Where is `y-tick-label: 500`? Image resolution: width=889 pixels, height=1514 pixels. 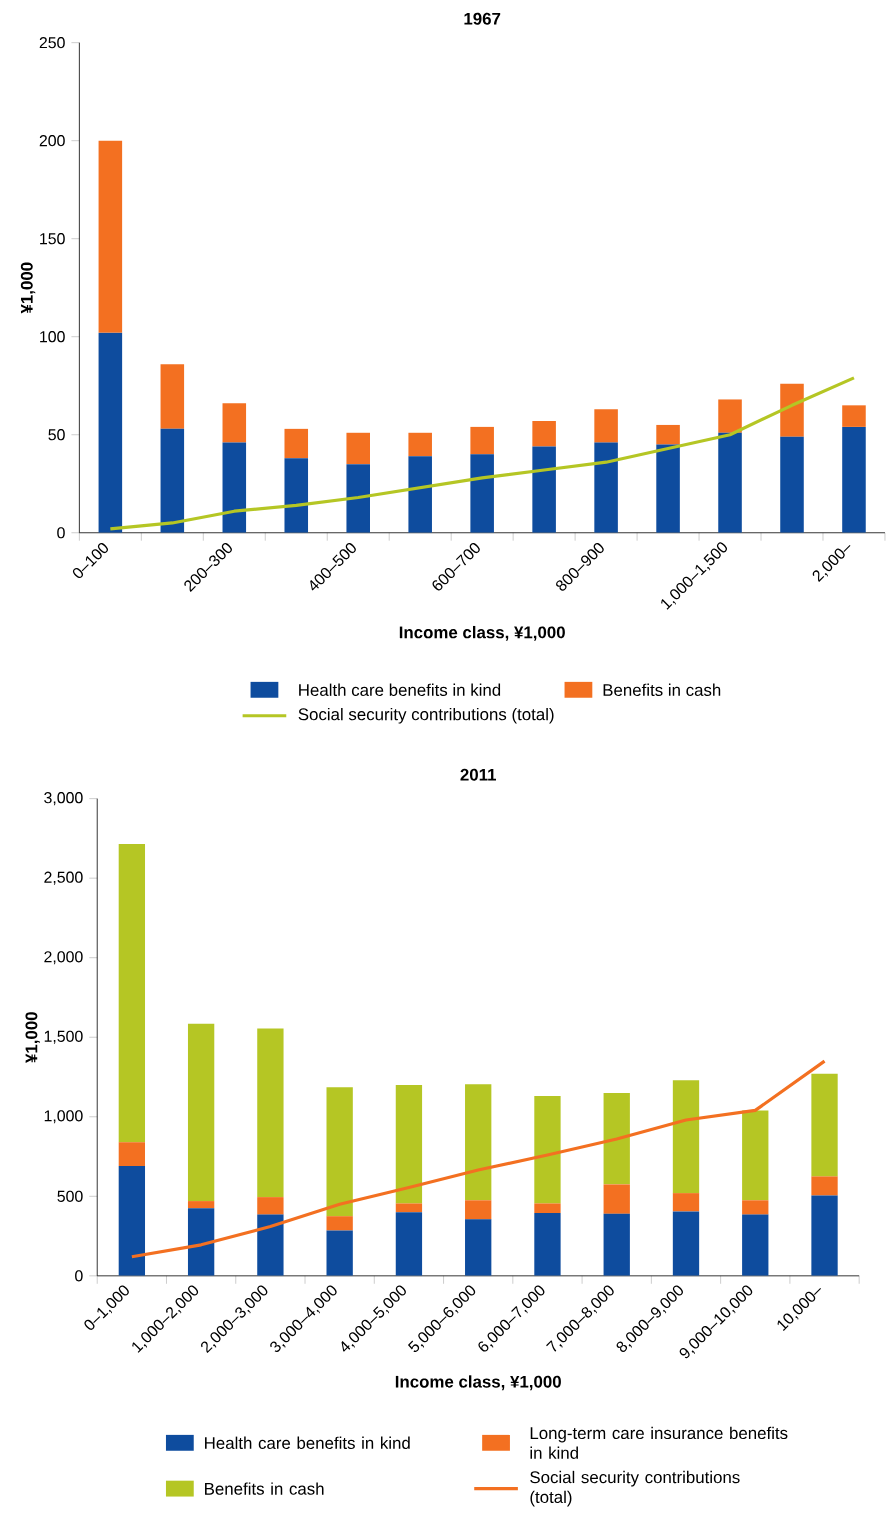
y-tick-label: 500 is located at coordinates (70, 1196).